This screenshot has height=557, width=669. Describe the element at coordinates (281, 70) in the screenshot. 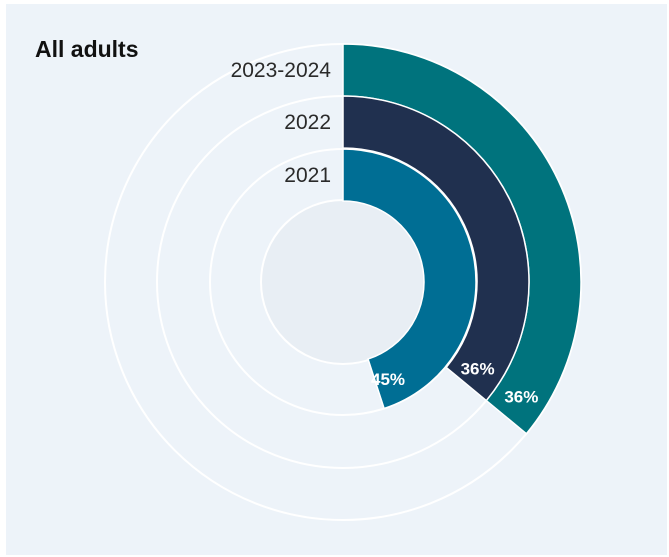

I see `series-label: 2023-2024` at that location.